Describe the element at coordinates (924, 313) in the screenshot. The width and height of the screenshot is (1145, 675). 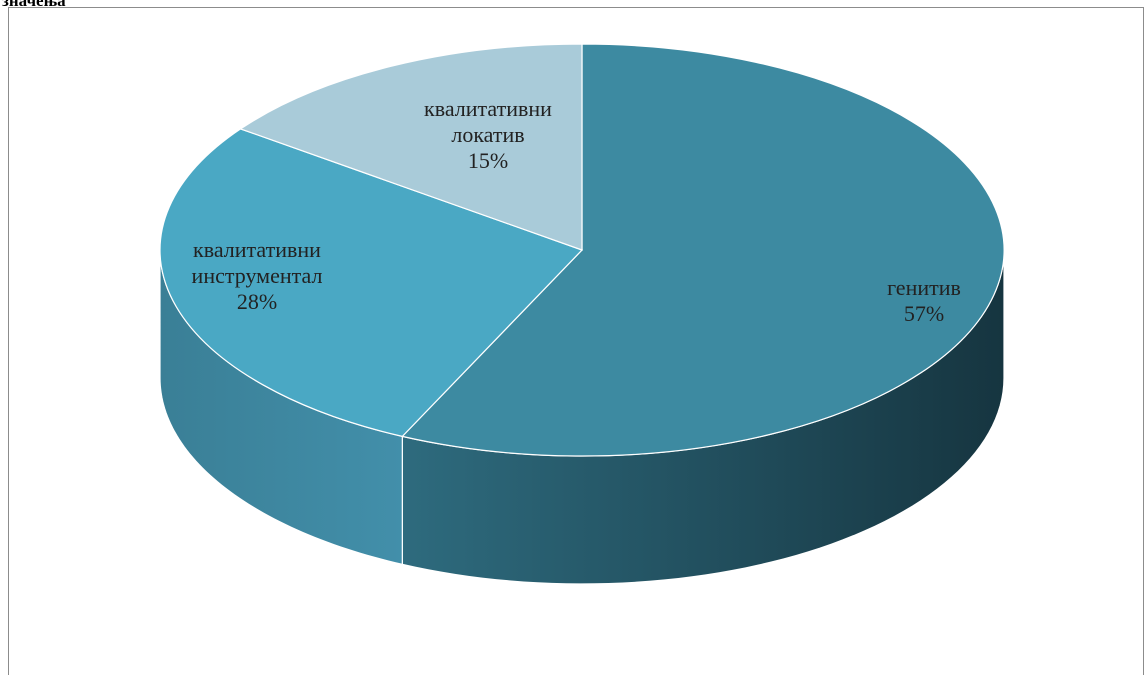
I see `pie-label-percent: 57%` at that location.